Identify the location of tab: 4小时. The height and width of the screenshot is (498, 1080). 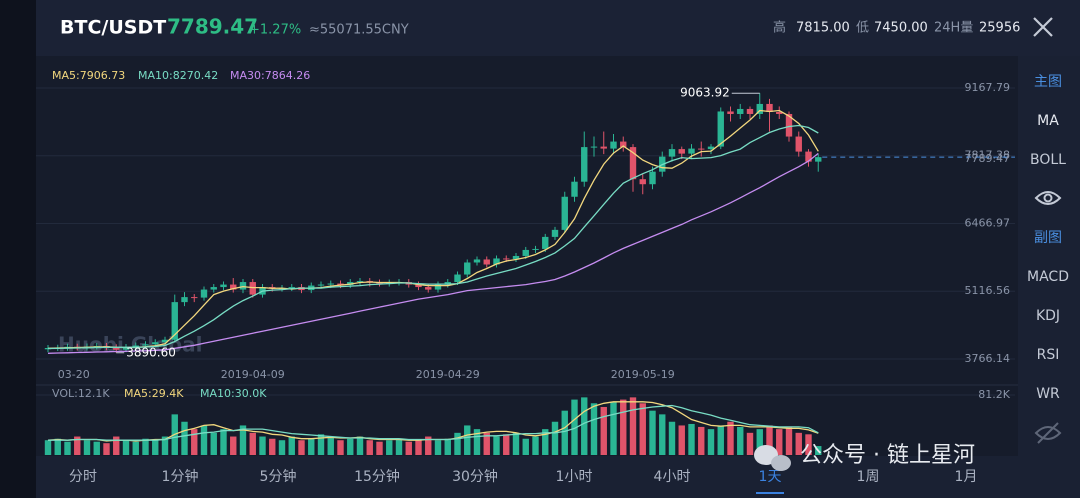
(672, 477).